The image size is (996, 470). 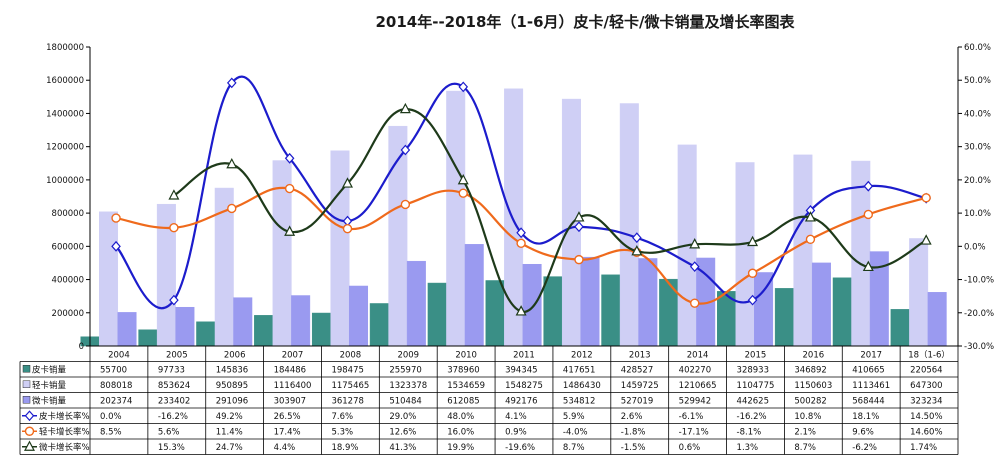 I want to click on cell-皮卡销量-2014: 402270, so click(x=695, y=370).